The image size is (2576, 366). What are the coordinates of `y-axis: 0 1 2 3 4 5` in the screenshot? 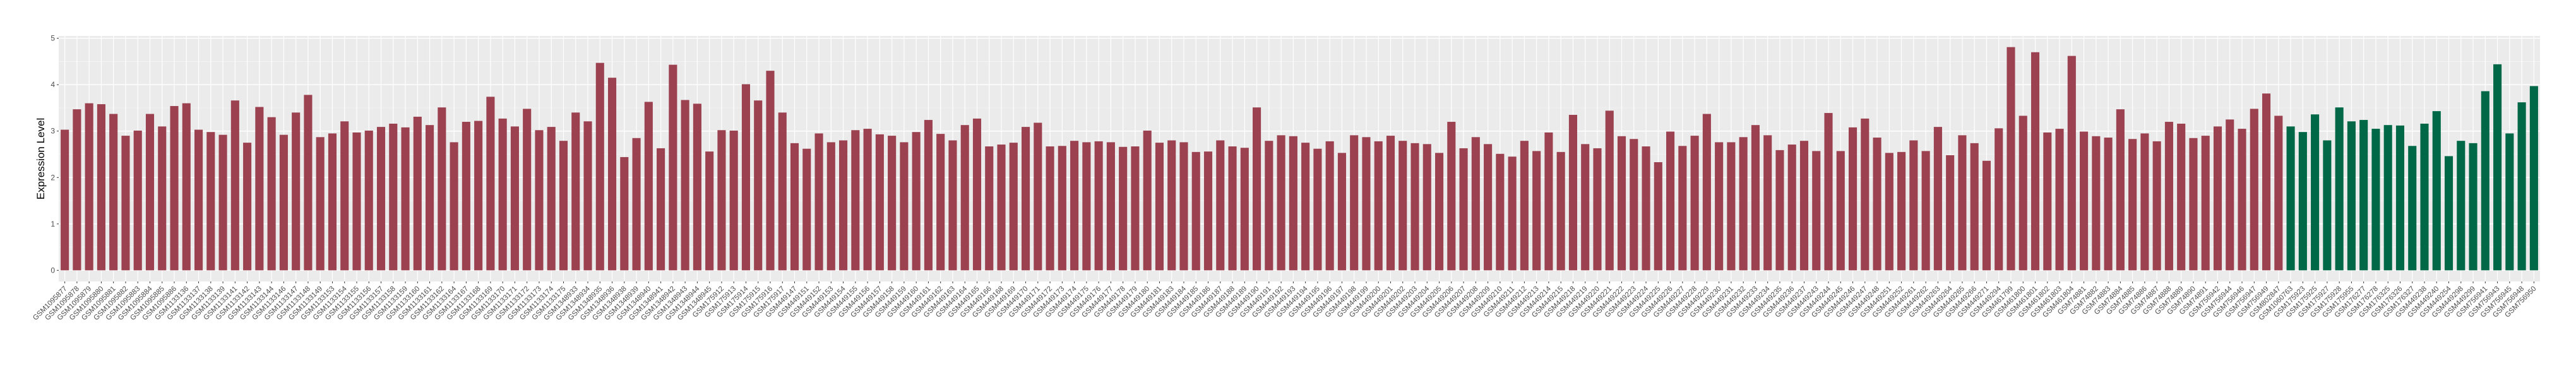 It's located at (55, 154).